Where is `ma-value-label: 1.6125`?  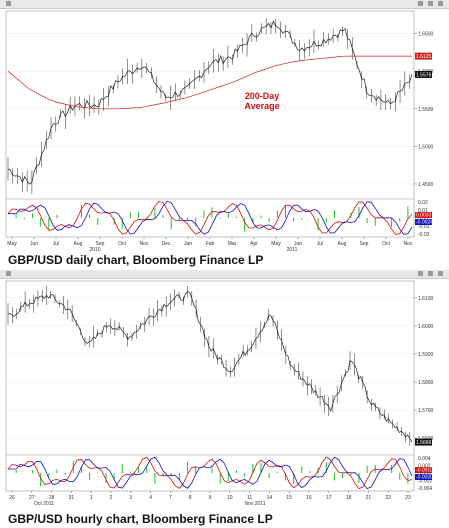
ma-value-label: 1.6125 is located at coordinates (424, 57).